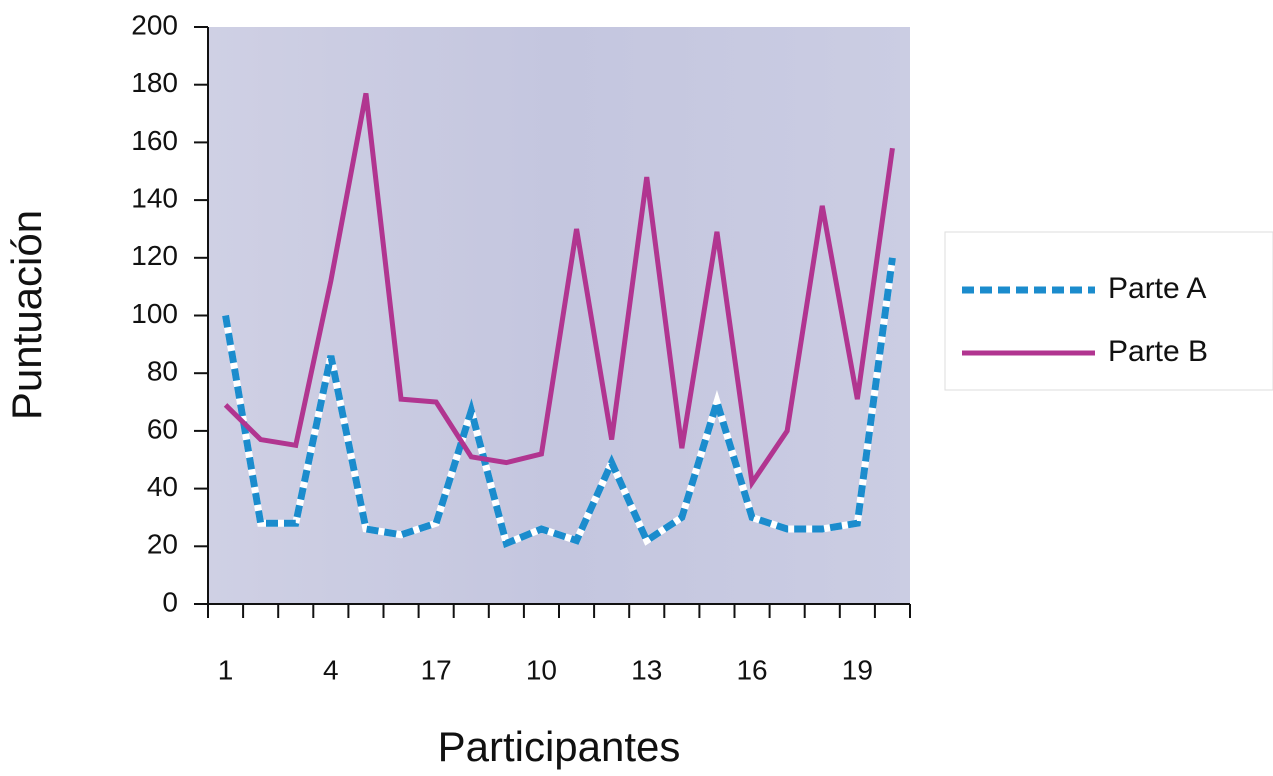  Describe the element at coordinates (1158, 351) in the screenshot. I see `legend-label: Parte B` at that location.